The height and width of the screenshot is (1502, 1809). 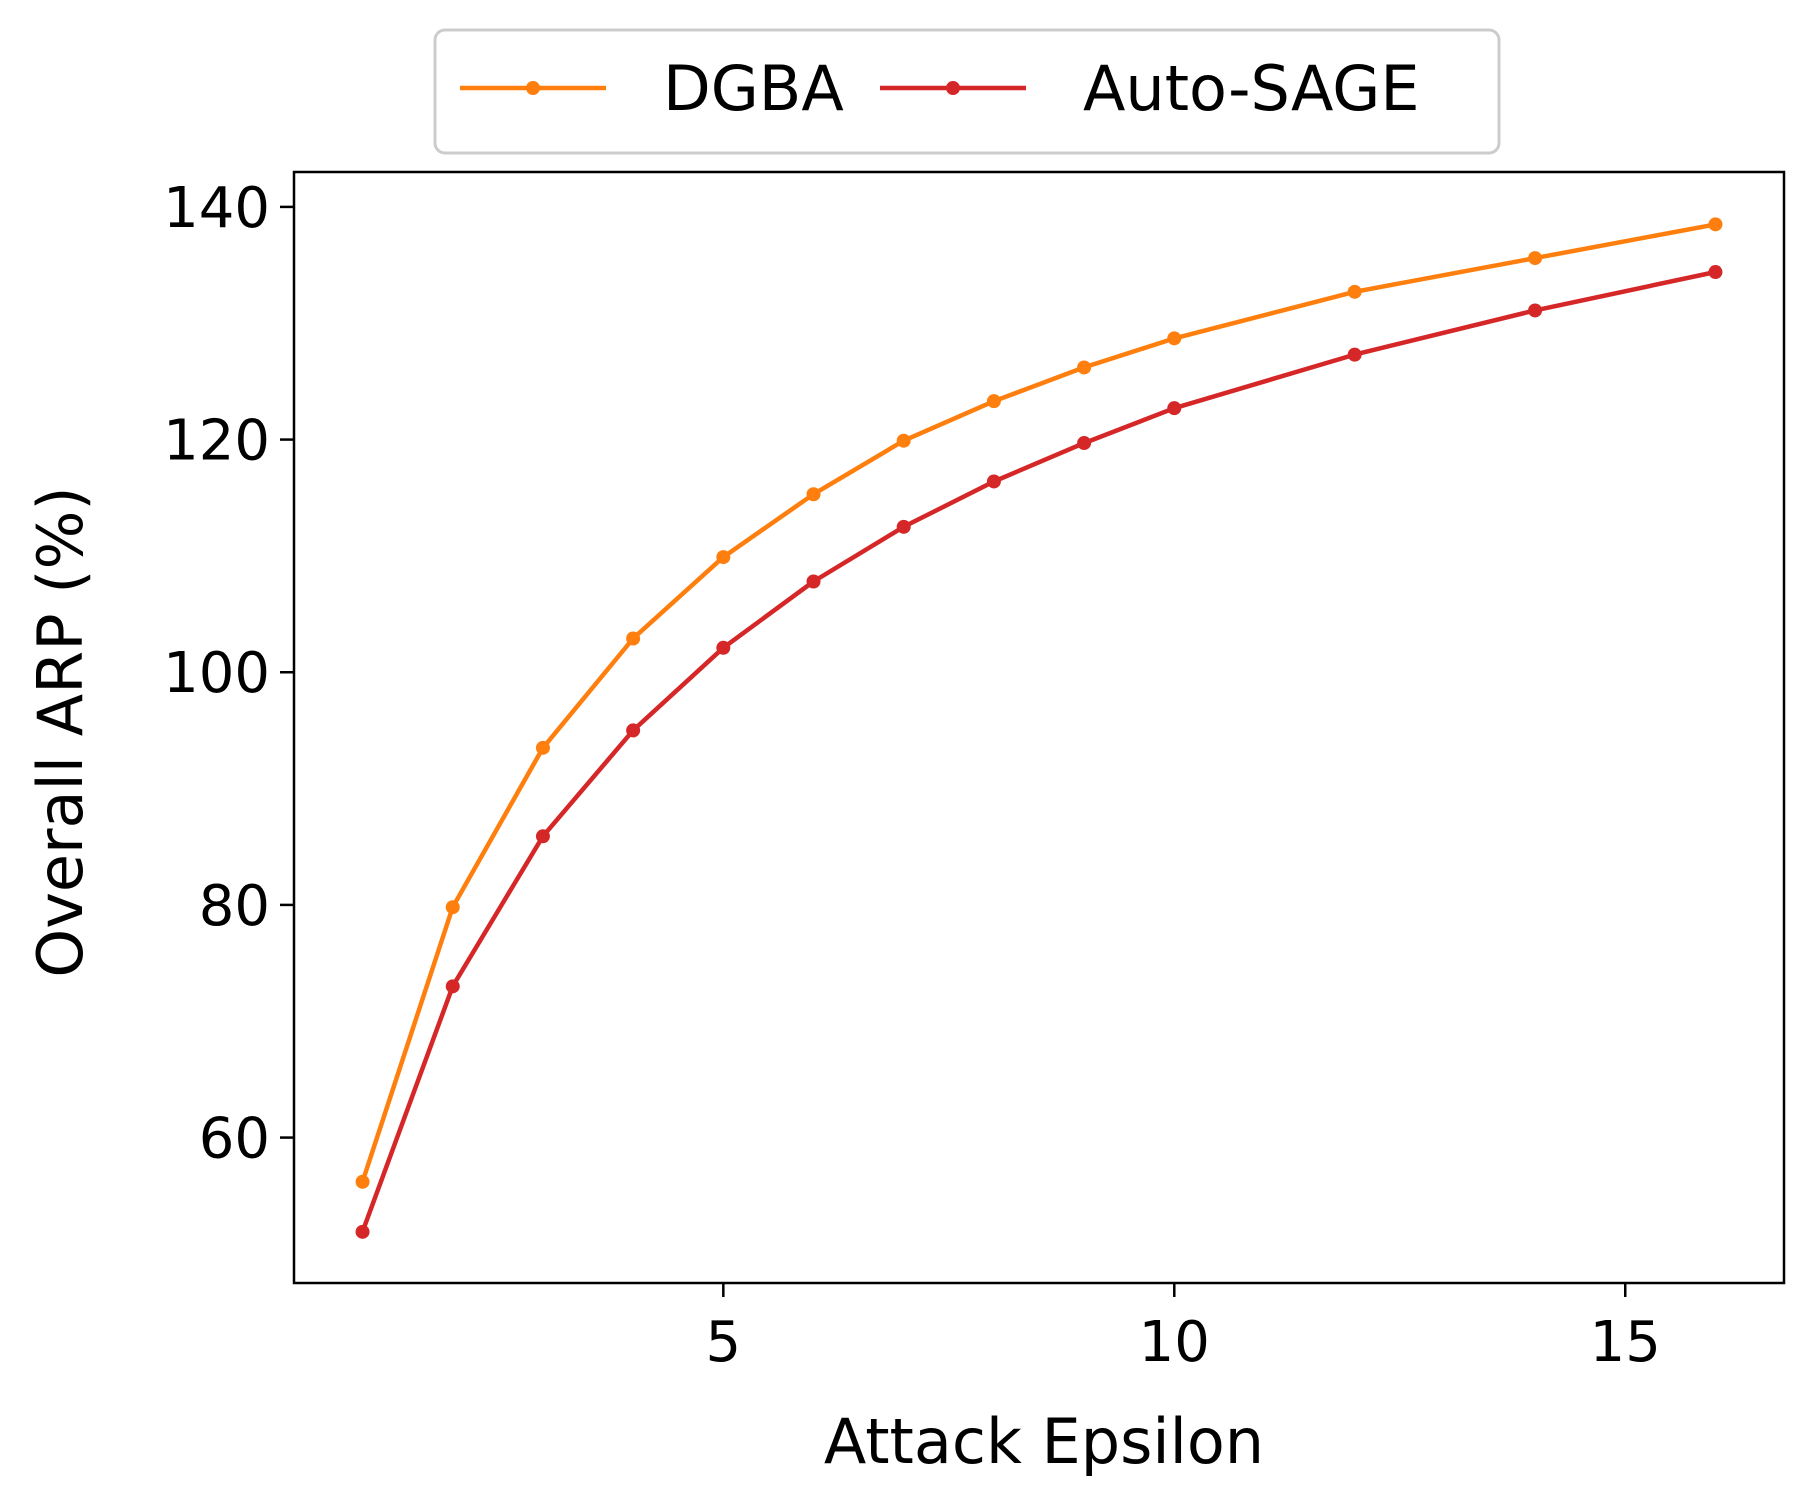 I want to click on legend-marker-dgba, so click(x=533, y=88).